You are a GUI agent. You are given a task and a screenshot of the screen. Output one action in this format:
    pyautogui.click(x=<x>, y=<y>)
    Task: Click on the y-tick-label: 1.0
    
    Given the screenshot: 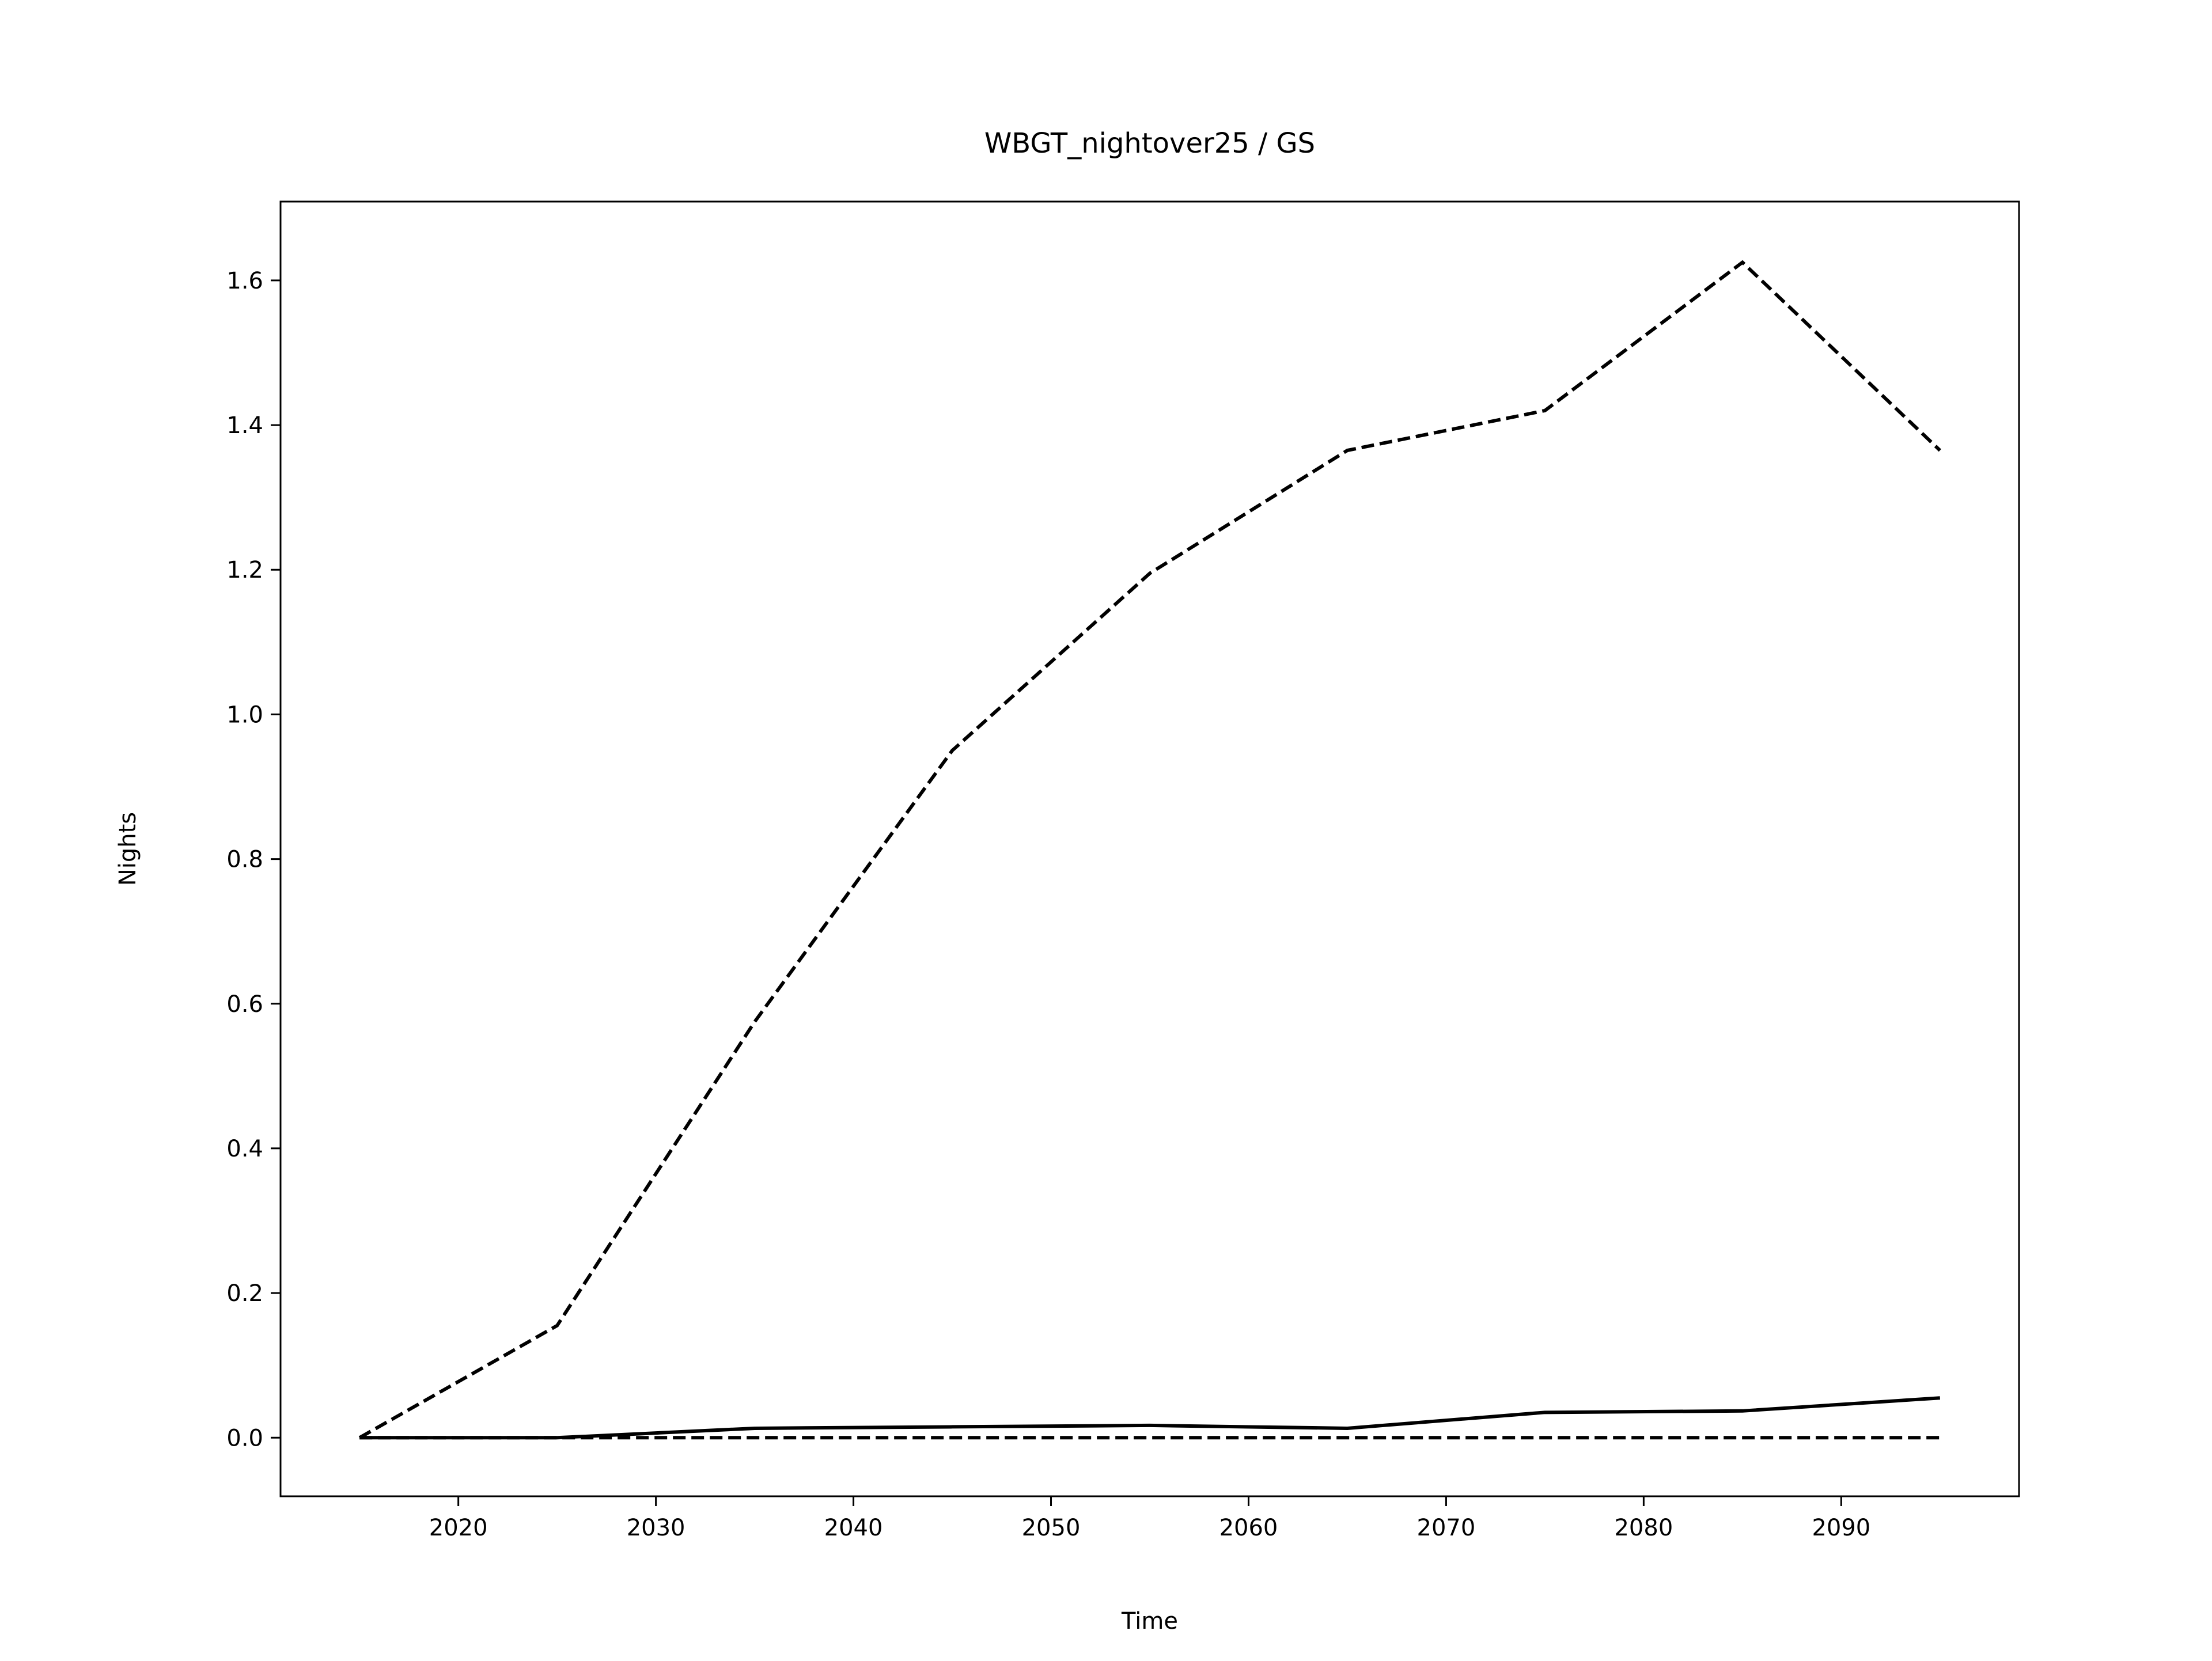 What is the action you would take?
    pyautogui.click(x=244, y=714)
    